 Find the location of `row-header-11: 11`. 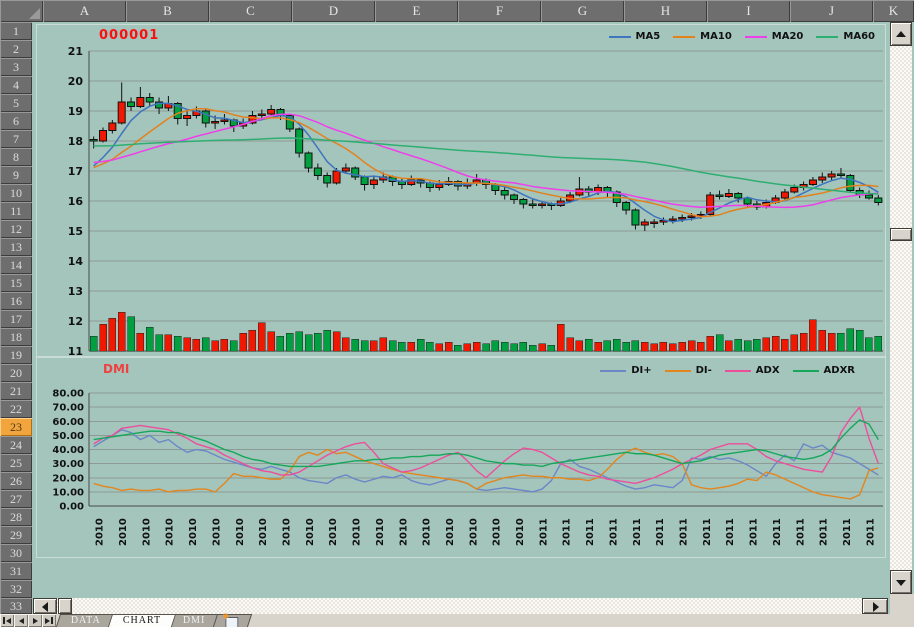

row-header-11: 11 is located at coordinates (16, 211).